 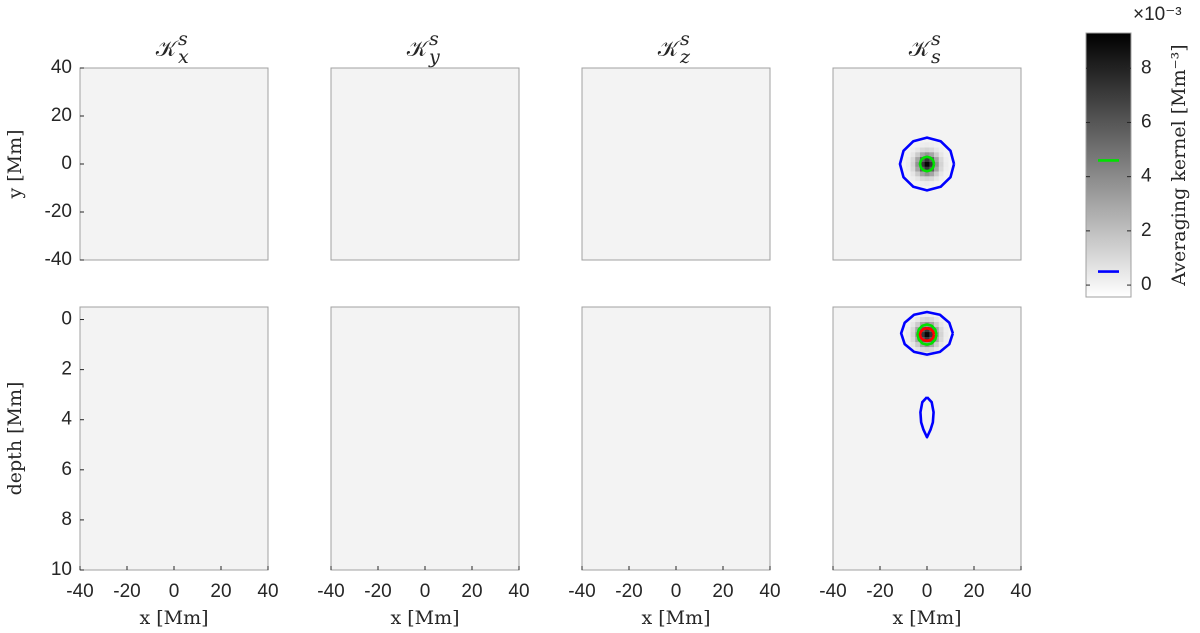 I want to click on title-sub: x, so click(x=183, y=57).